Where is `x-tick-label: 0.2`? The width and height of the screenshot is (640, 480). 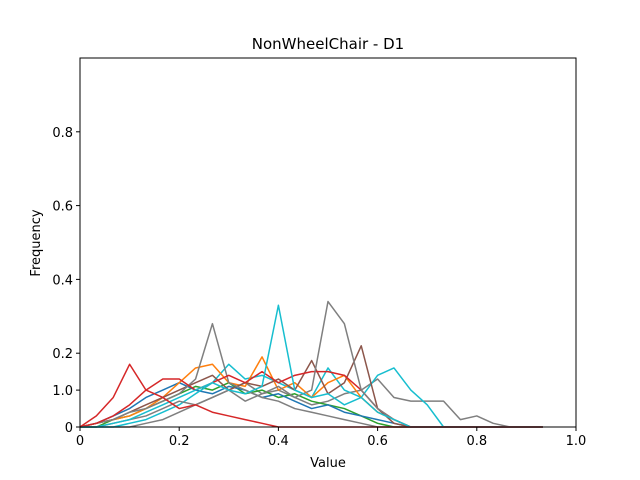 x-tick-label: 0.2 is located at coordinates (179, 441).